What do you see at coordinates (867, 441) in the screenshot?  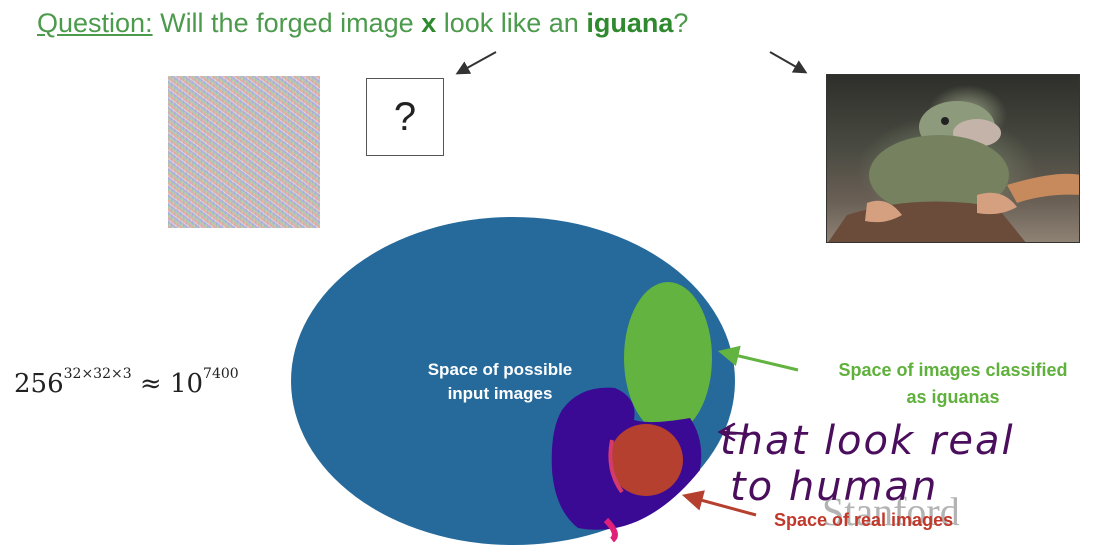 I see `handwritten-note-line1: that look real` at bounding box center [867, 441].